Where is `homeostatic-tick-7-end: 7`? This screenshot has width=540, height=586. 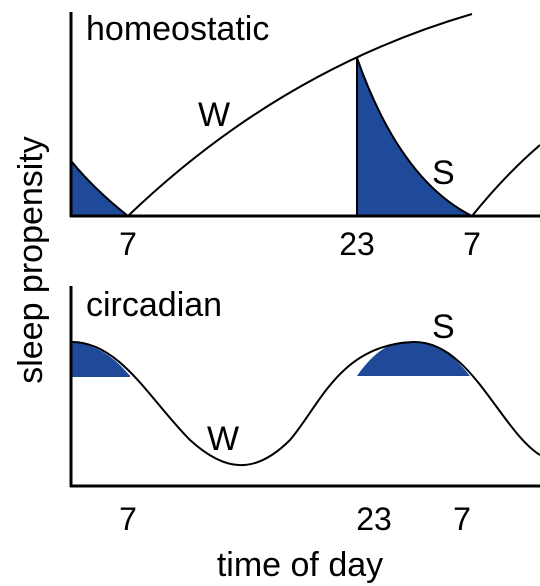
homeostatic-tick-7-end: 7 is located at coordinates (472, 244).